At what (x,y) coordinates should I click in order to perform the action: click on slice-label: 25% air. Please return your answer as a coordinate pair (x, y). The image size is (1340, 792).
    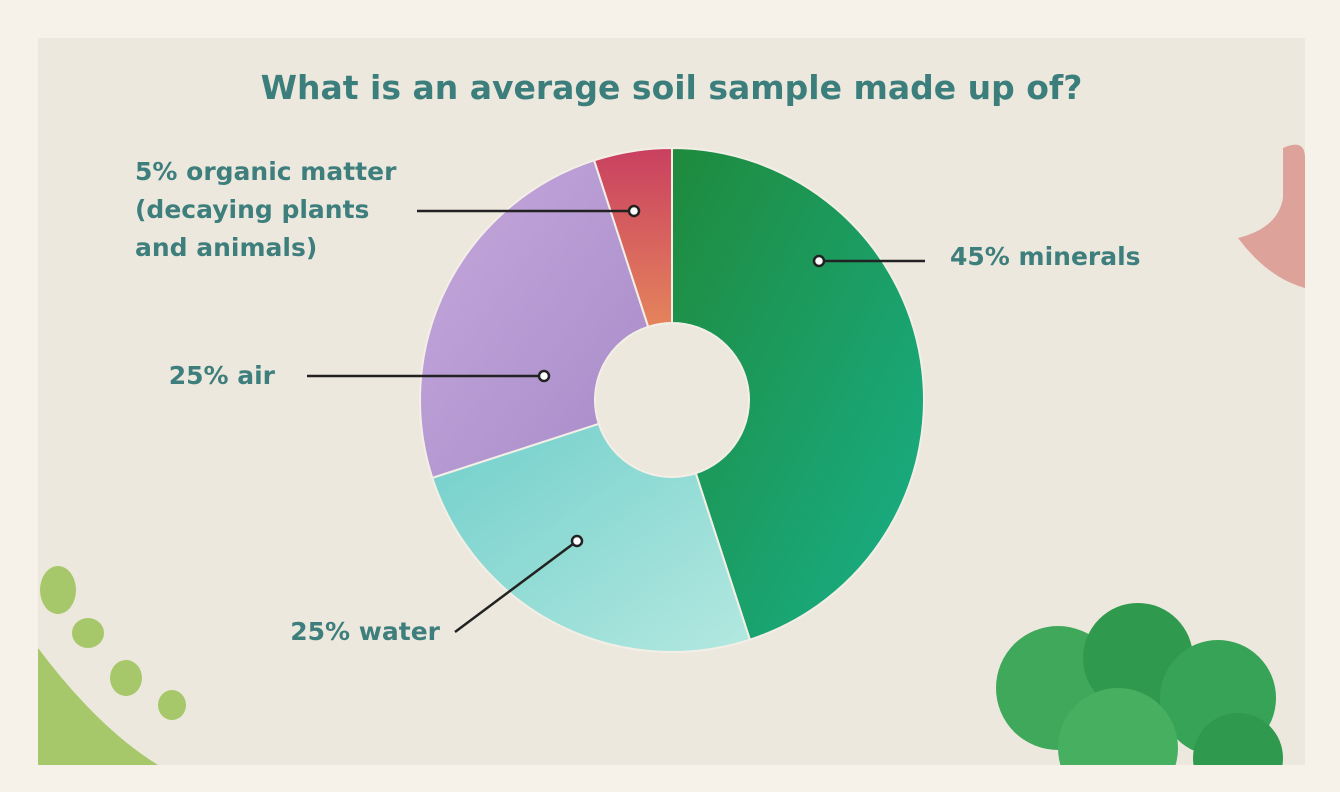
    Looking at the image, I should click on (221, 375).